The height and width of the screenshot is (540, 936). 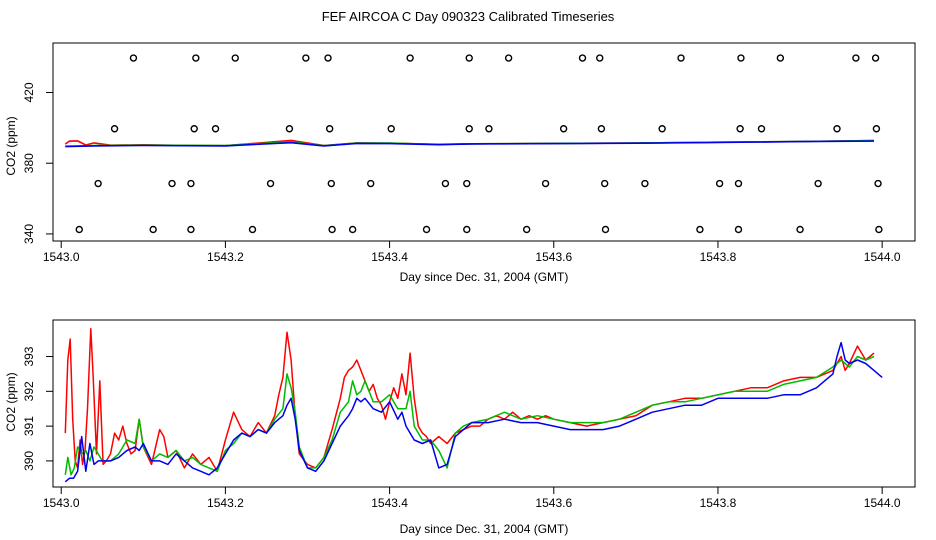 I want to click on y-ticks-bottom: 390 391 392 393, so click(x=37, y=408).